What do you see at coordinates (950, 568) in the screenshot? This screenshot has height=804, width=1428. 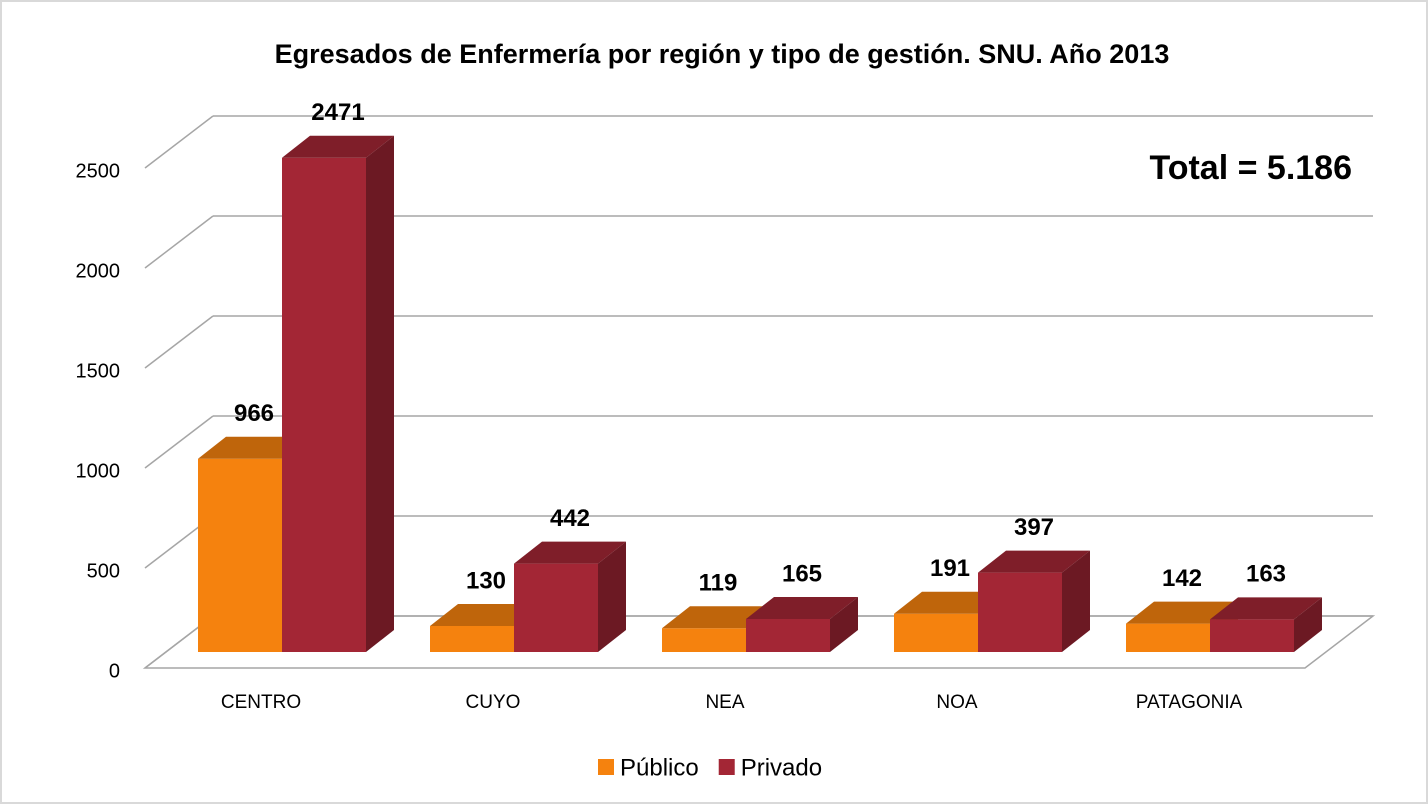 I see `data-label: 191` at bounding box center [950, 568].